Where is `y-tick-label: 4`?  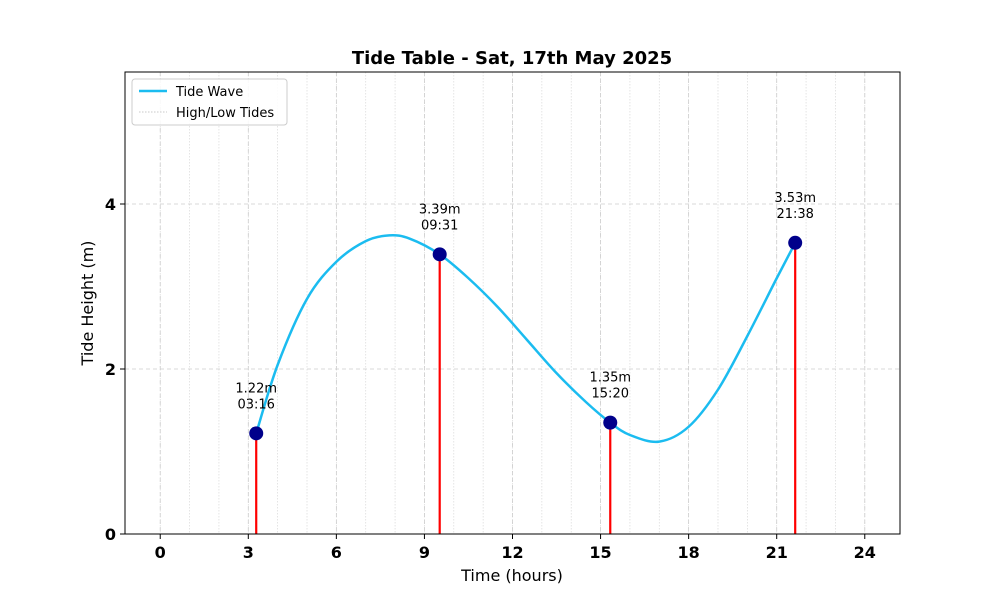
y-tick-label: 4 is located at coordinates (110, 204).